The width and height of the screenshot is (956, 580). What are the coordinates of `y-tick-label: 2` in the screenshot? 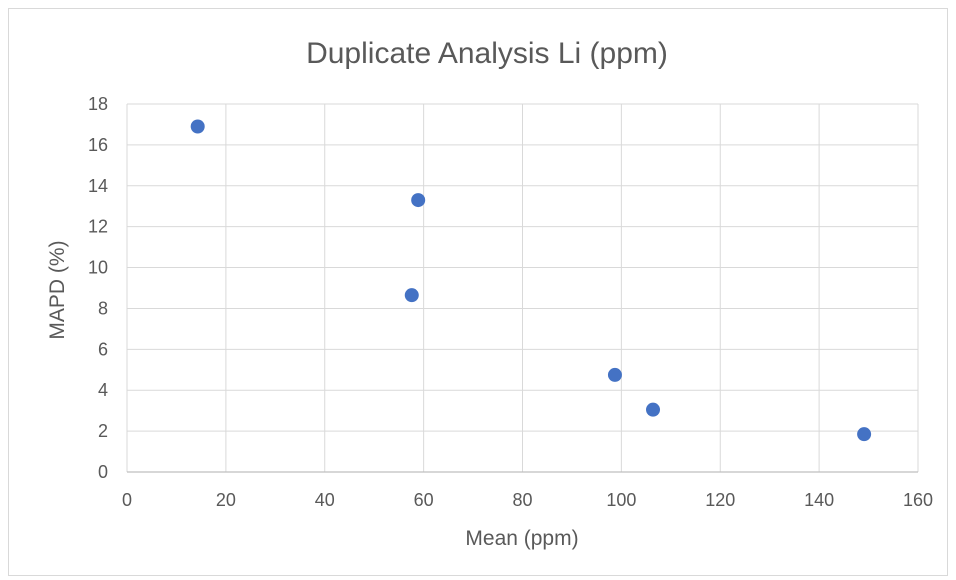 It's located at (103, 431).